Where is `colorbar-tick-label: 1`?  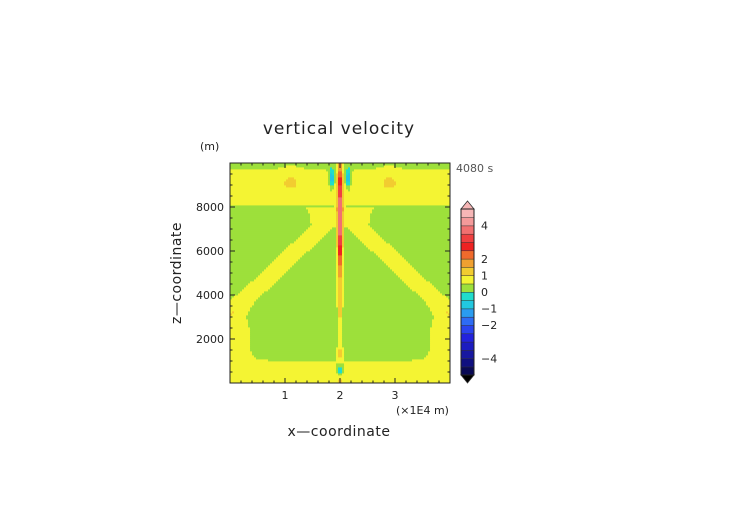 colorbar-tick-label: 1 is located at coordinates (484, 275).